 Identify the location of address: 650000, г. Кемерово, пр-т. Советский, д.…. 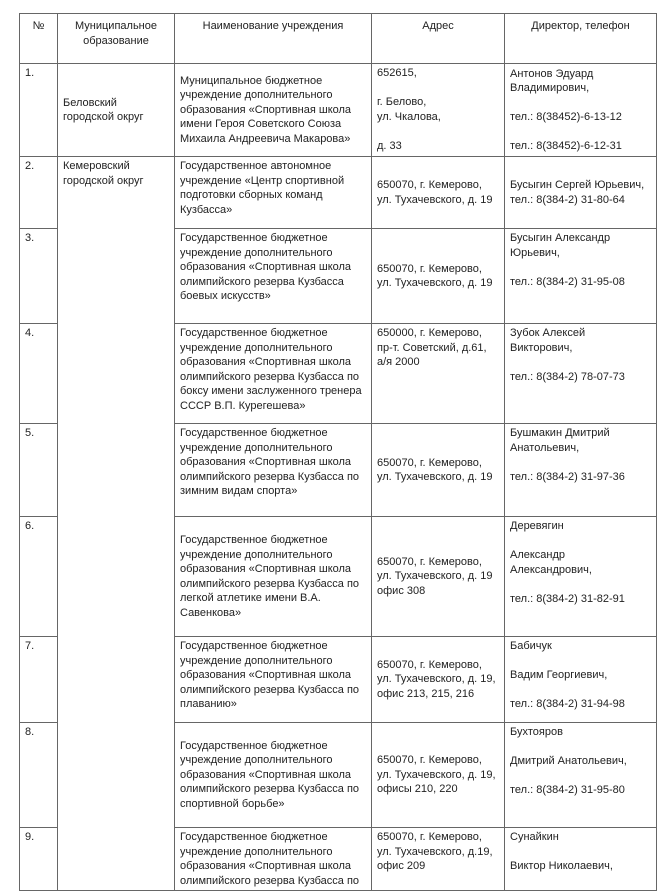
(438, 373).